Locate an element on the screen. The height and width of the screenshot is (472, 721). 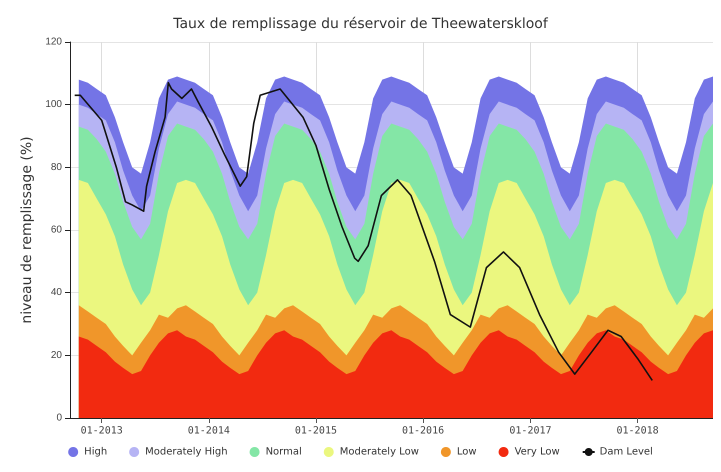
y-tick-label: 100 is located at coordinates (53, 104).